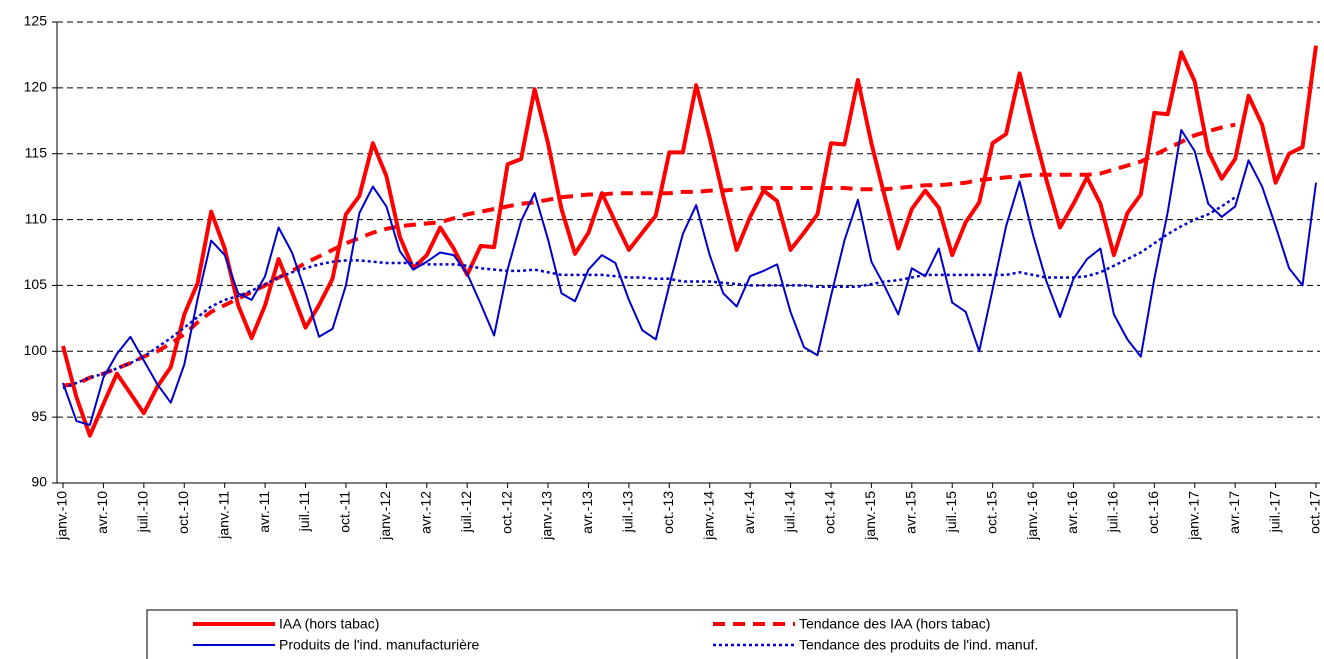 The width and height of the screenshot is (1324, 659). Describe the element at coordinates (425, 512) in the screenshot. I see `x-tick-label: avr.-12` at that location.